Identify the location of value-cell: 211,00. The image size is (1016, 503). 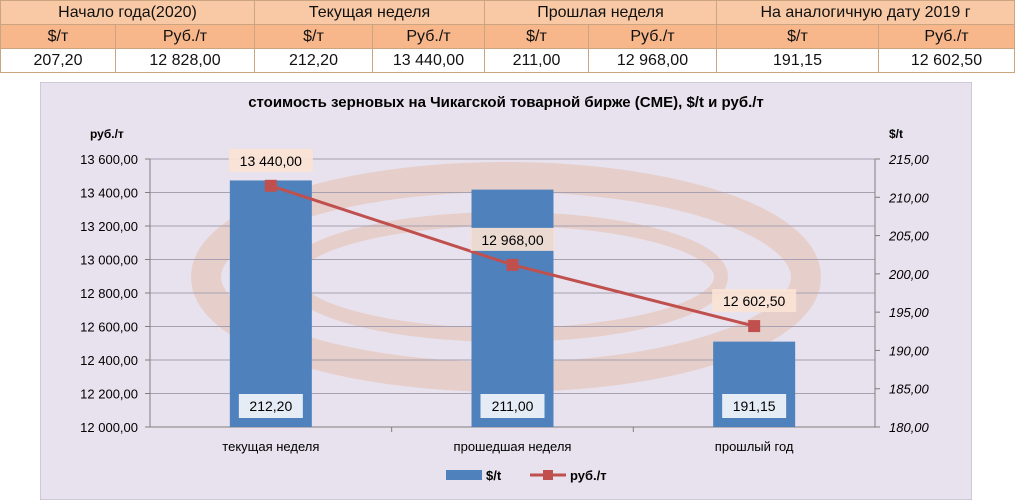
(536, 60).